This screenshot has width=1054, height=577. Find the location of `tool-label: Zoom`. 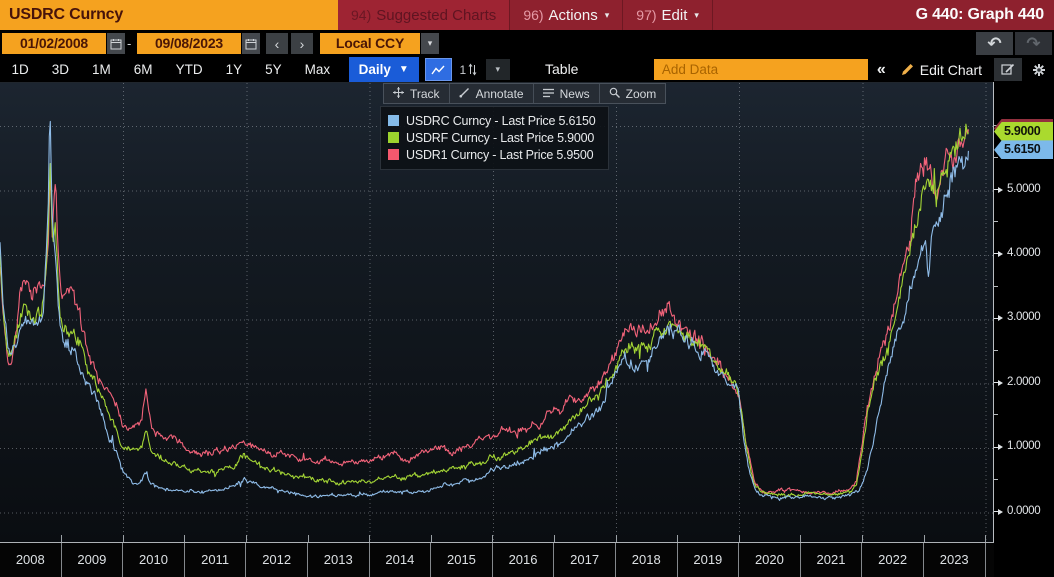

tool-label: Zoom is located at coordinates (641, 93).